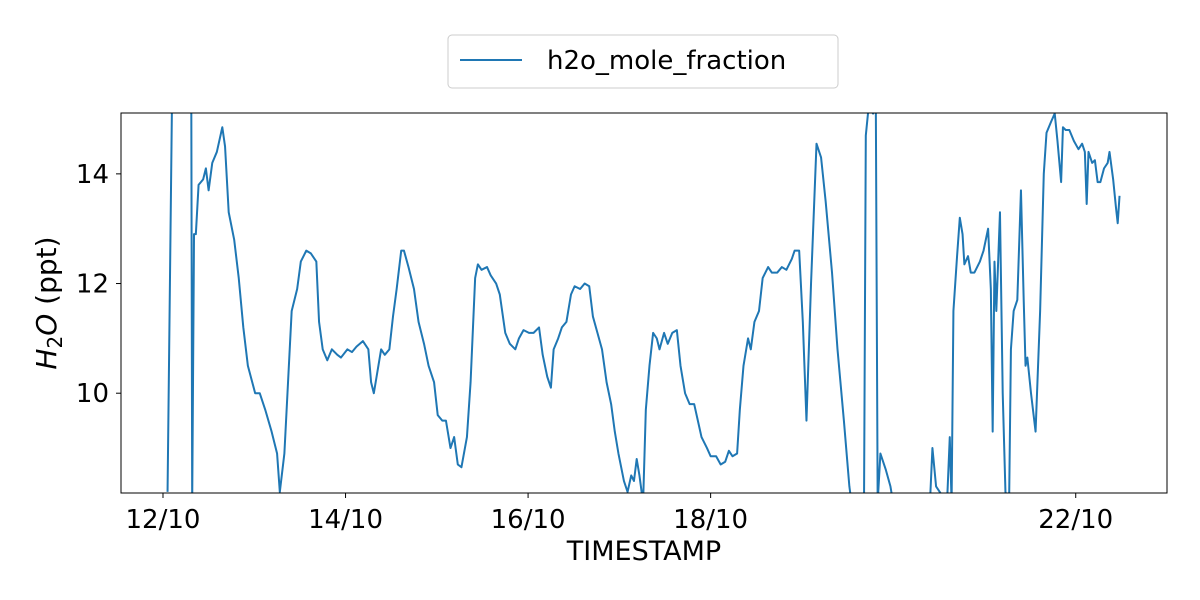 The image size is (1200, 600). Describe the element at coordinates (1075, 520) in the screenshot. I see `x-tick-label: 22/10` at that location.